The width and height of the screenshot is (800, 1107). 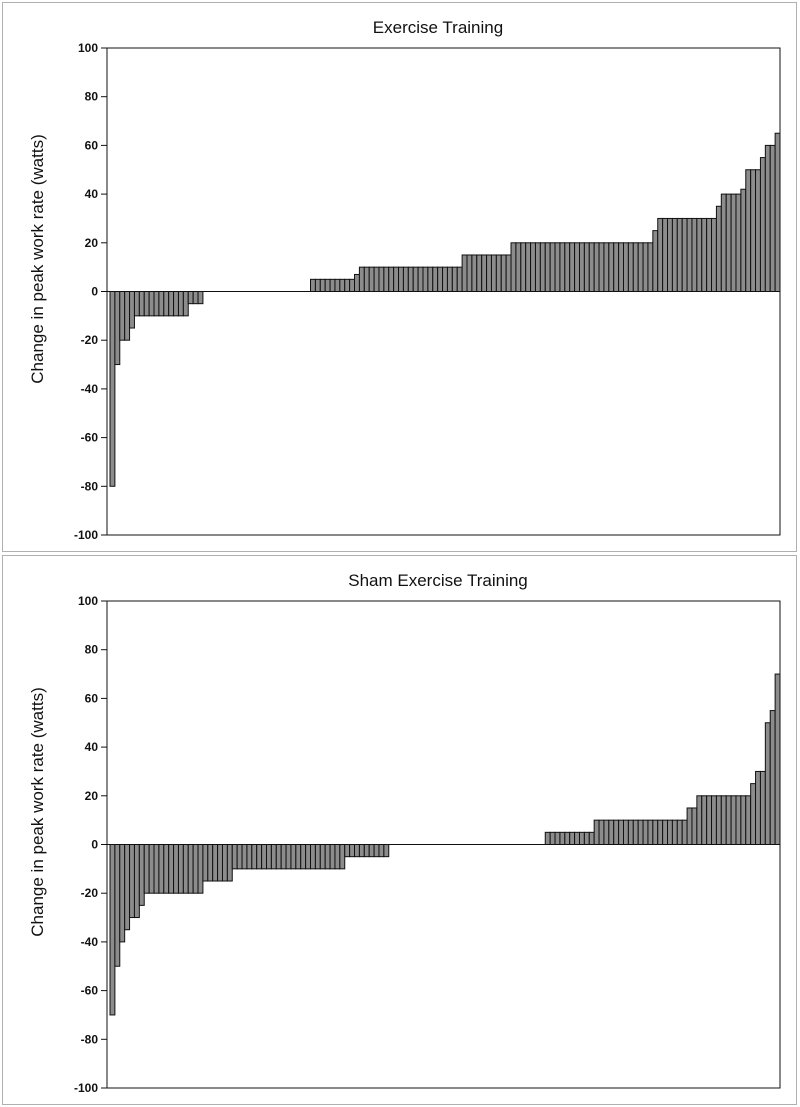 I want to click on y-tick-label: 0, so click(x=94, y=845).